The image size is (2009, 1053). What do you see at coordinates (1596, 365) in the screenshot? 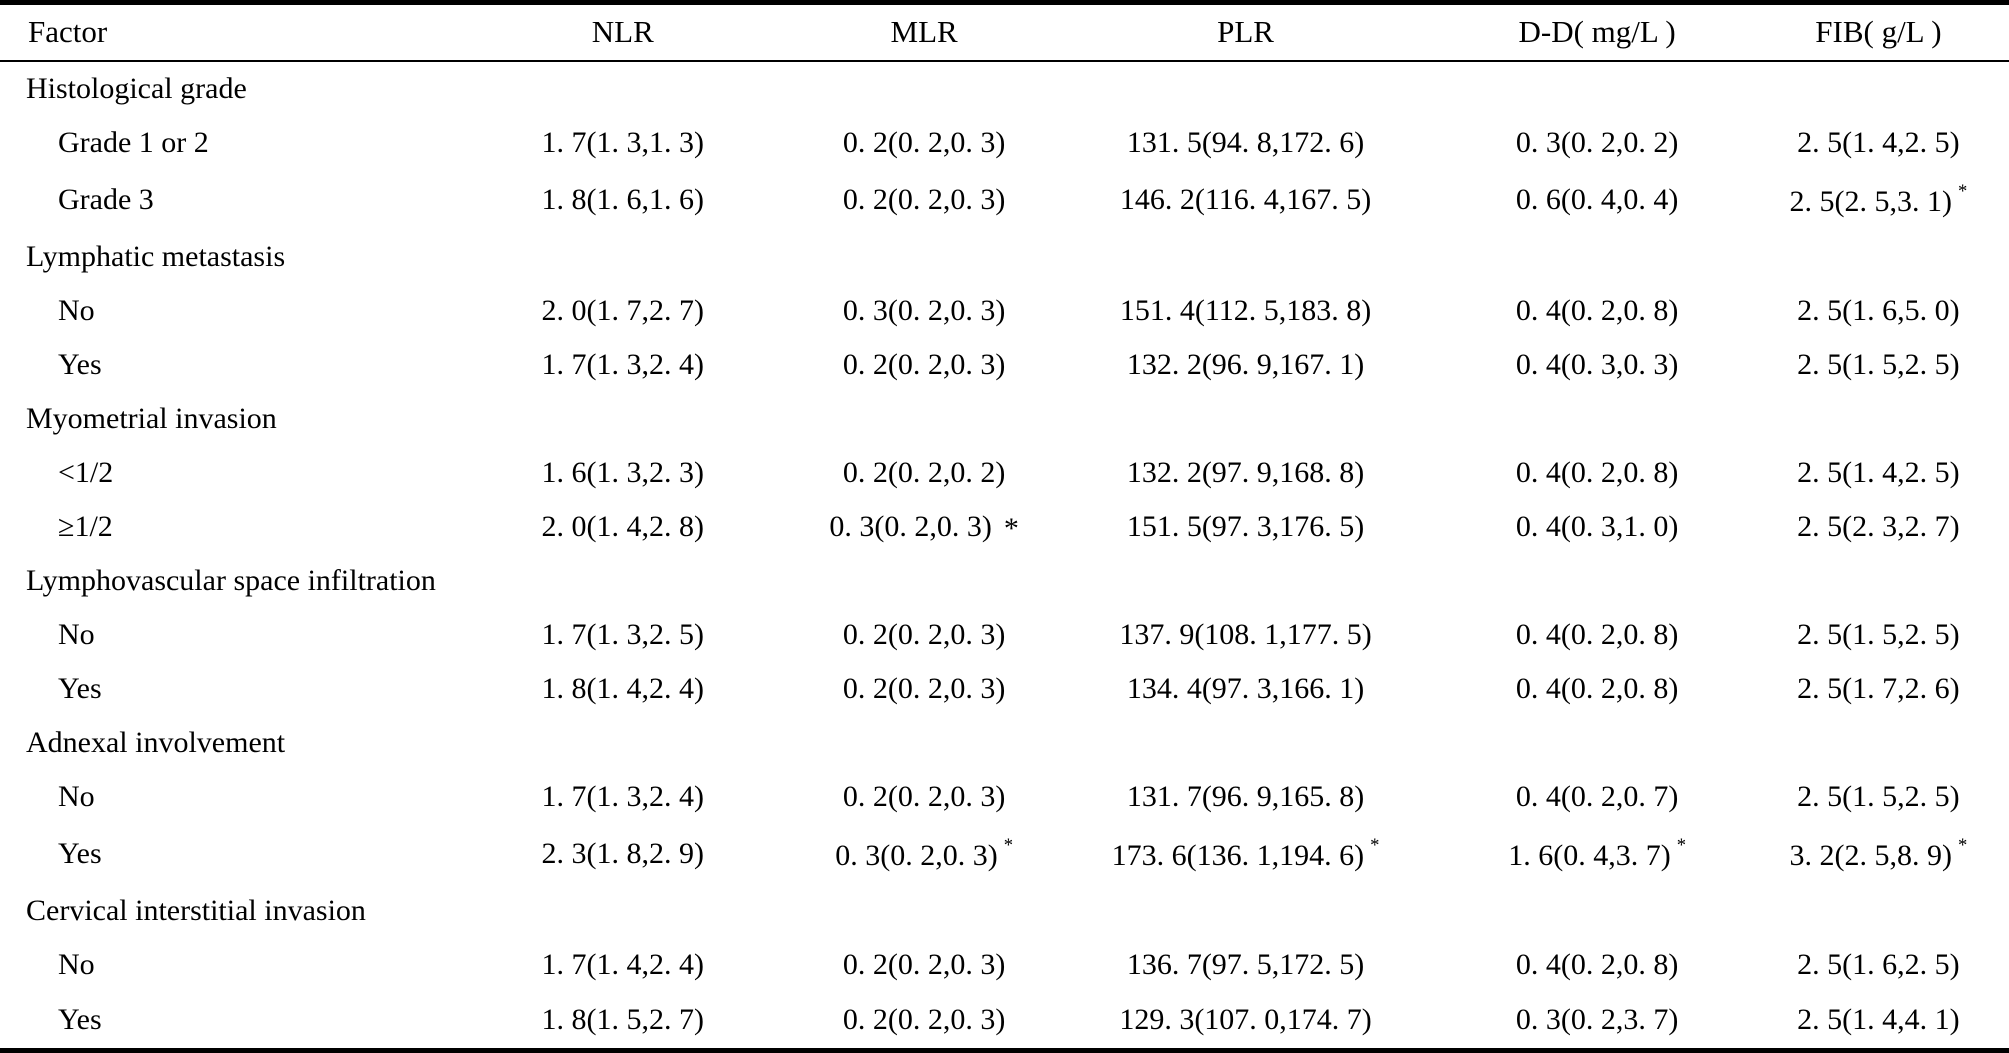
I see `cell-value: 0. 4(0. 3,0. 3)` at bounding box center [1596, 365].